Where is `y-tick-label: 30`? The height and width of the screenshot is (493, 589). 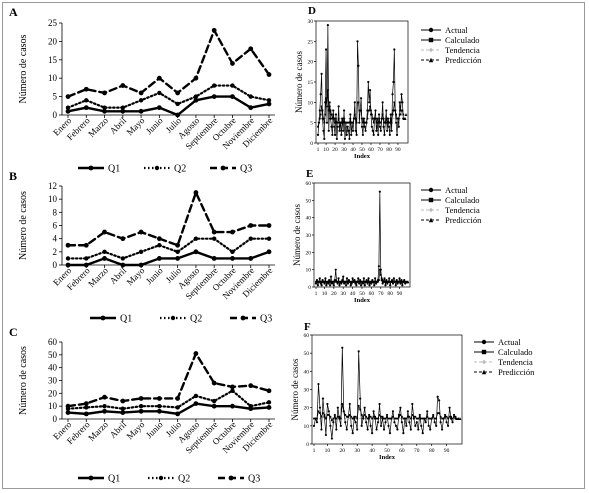
y-tick-label: 30 is located at coordinates (311, 22).